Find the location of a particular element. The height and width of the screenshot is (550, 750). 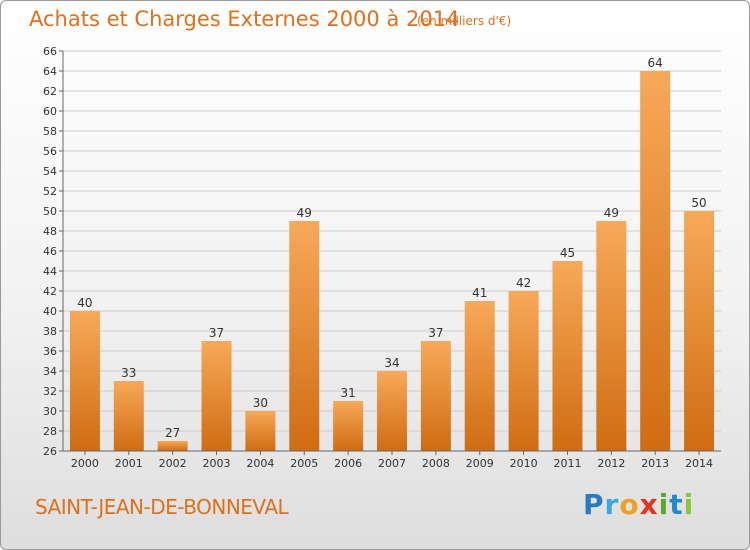

data-label-2004: 30 is located at coordinates (260, 403).